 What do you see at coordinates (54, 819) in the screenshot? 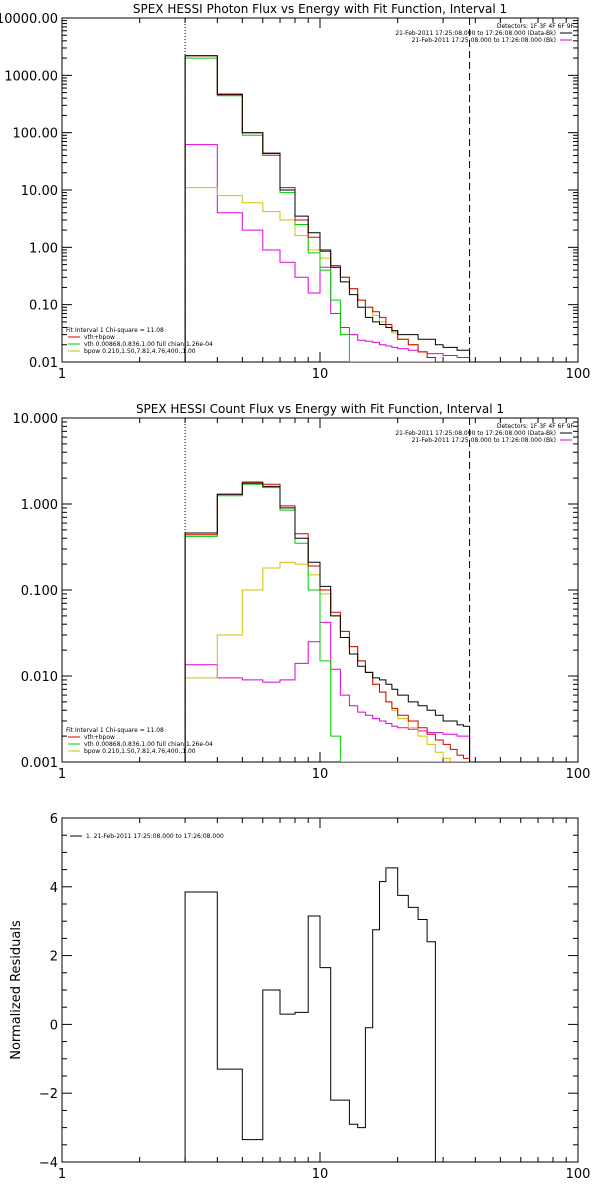
I see `y-tick-label: 6` at bounding box center [54, 819].